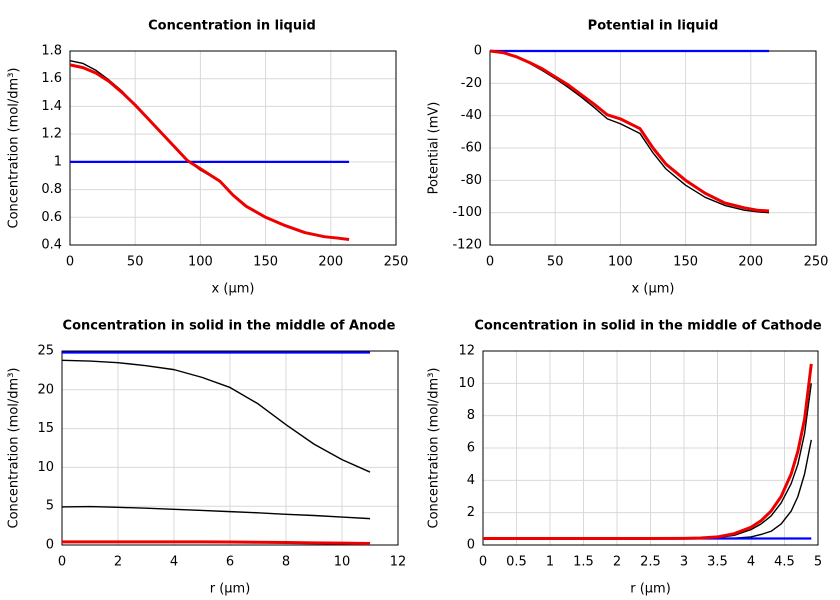 The image size is (840, 600). Describe the element at coordinates (45, 428) in the screenshot. I see `y-tick-label: 15` at that location.